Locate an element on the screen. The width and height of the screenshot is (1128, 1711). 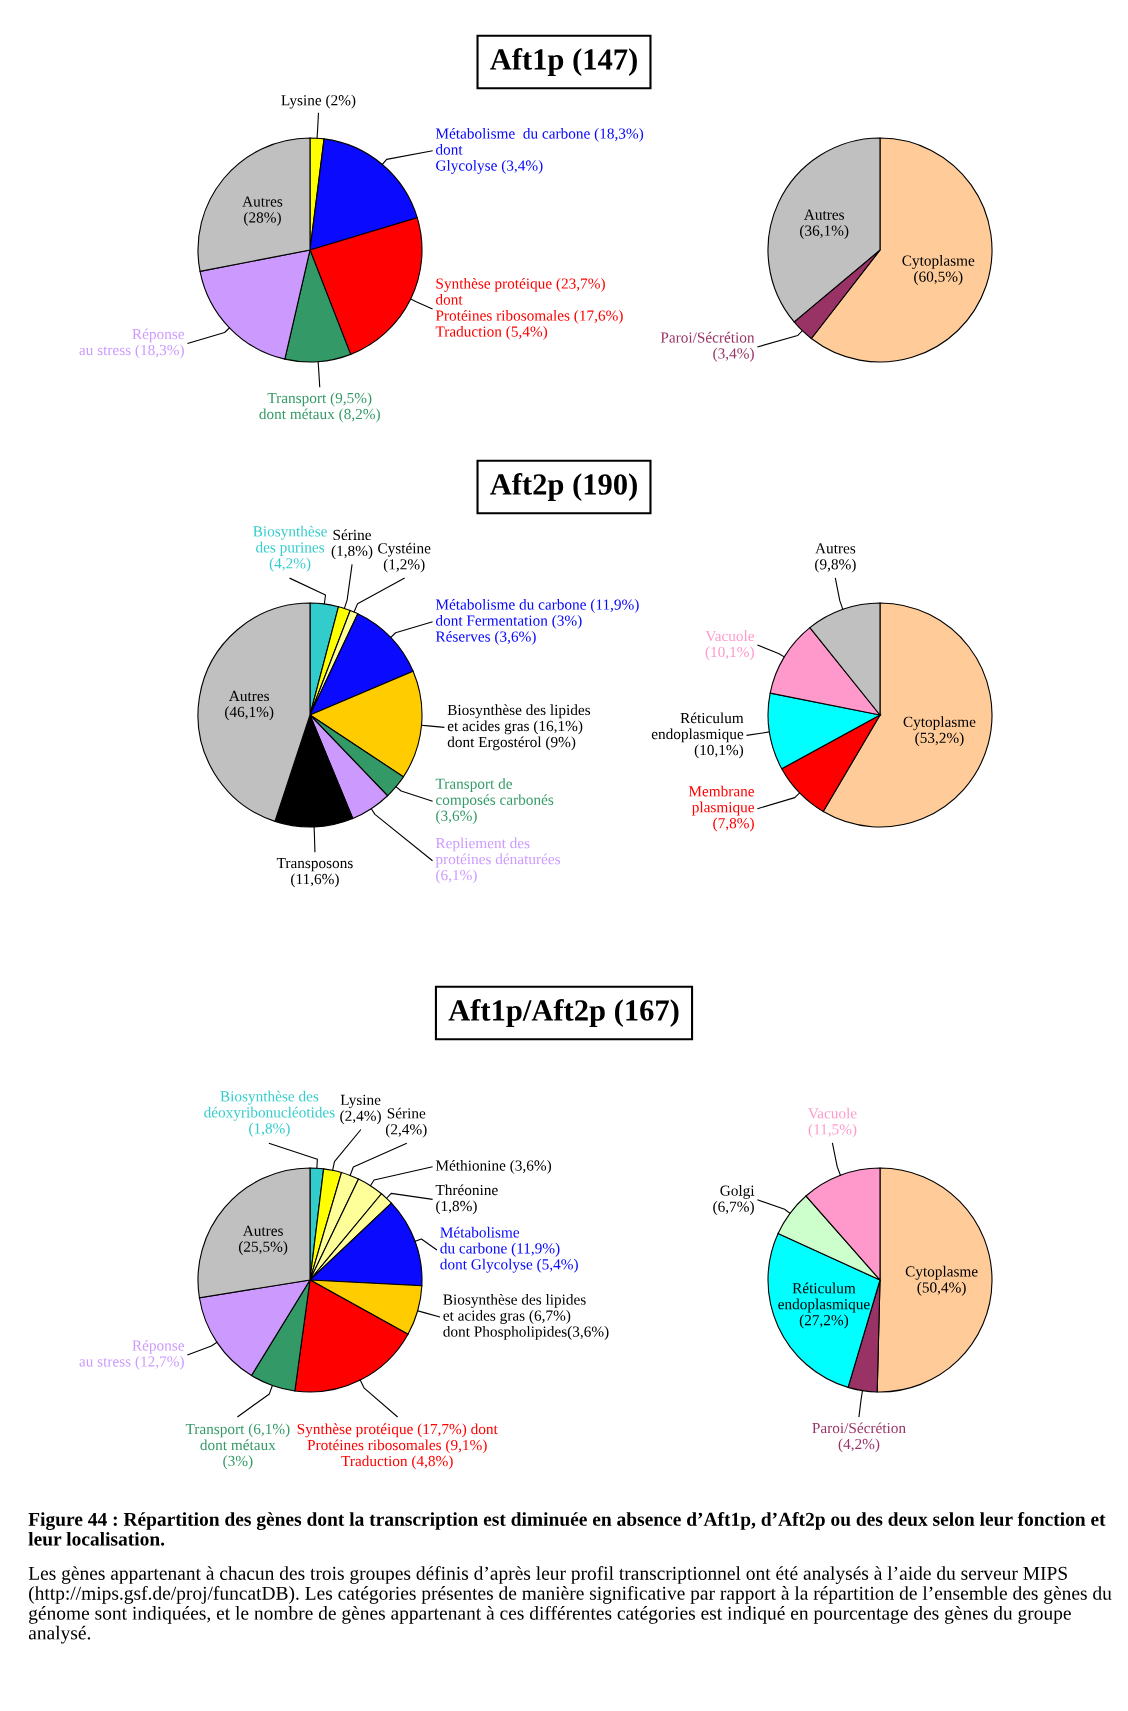
slice-label: Membrane plasmique (7,8%) is located at coordinates (721, 808).